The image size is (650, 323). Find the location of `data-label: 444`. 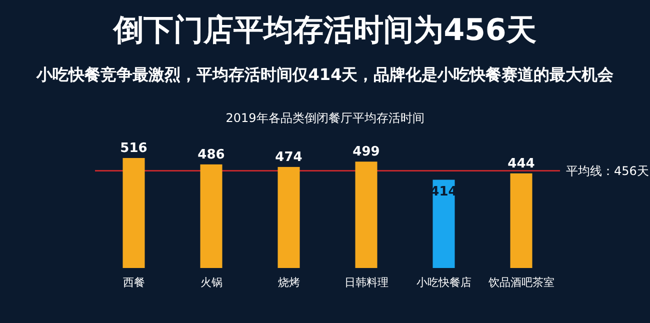

data-label: 444 is located at coordinates (521, 164).